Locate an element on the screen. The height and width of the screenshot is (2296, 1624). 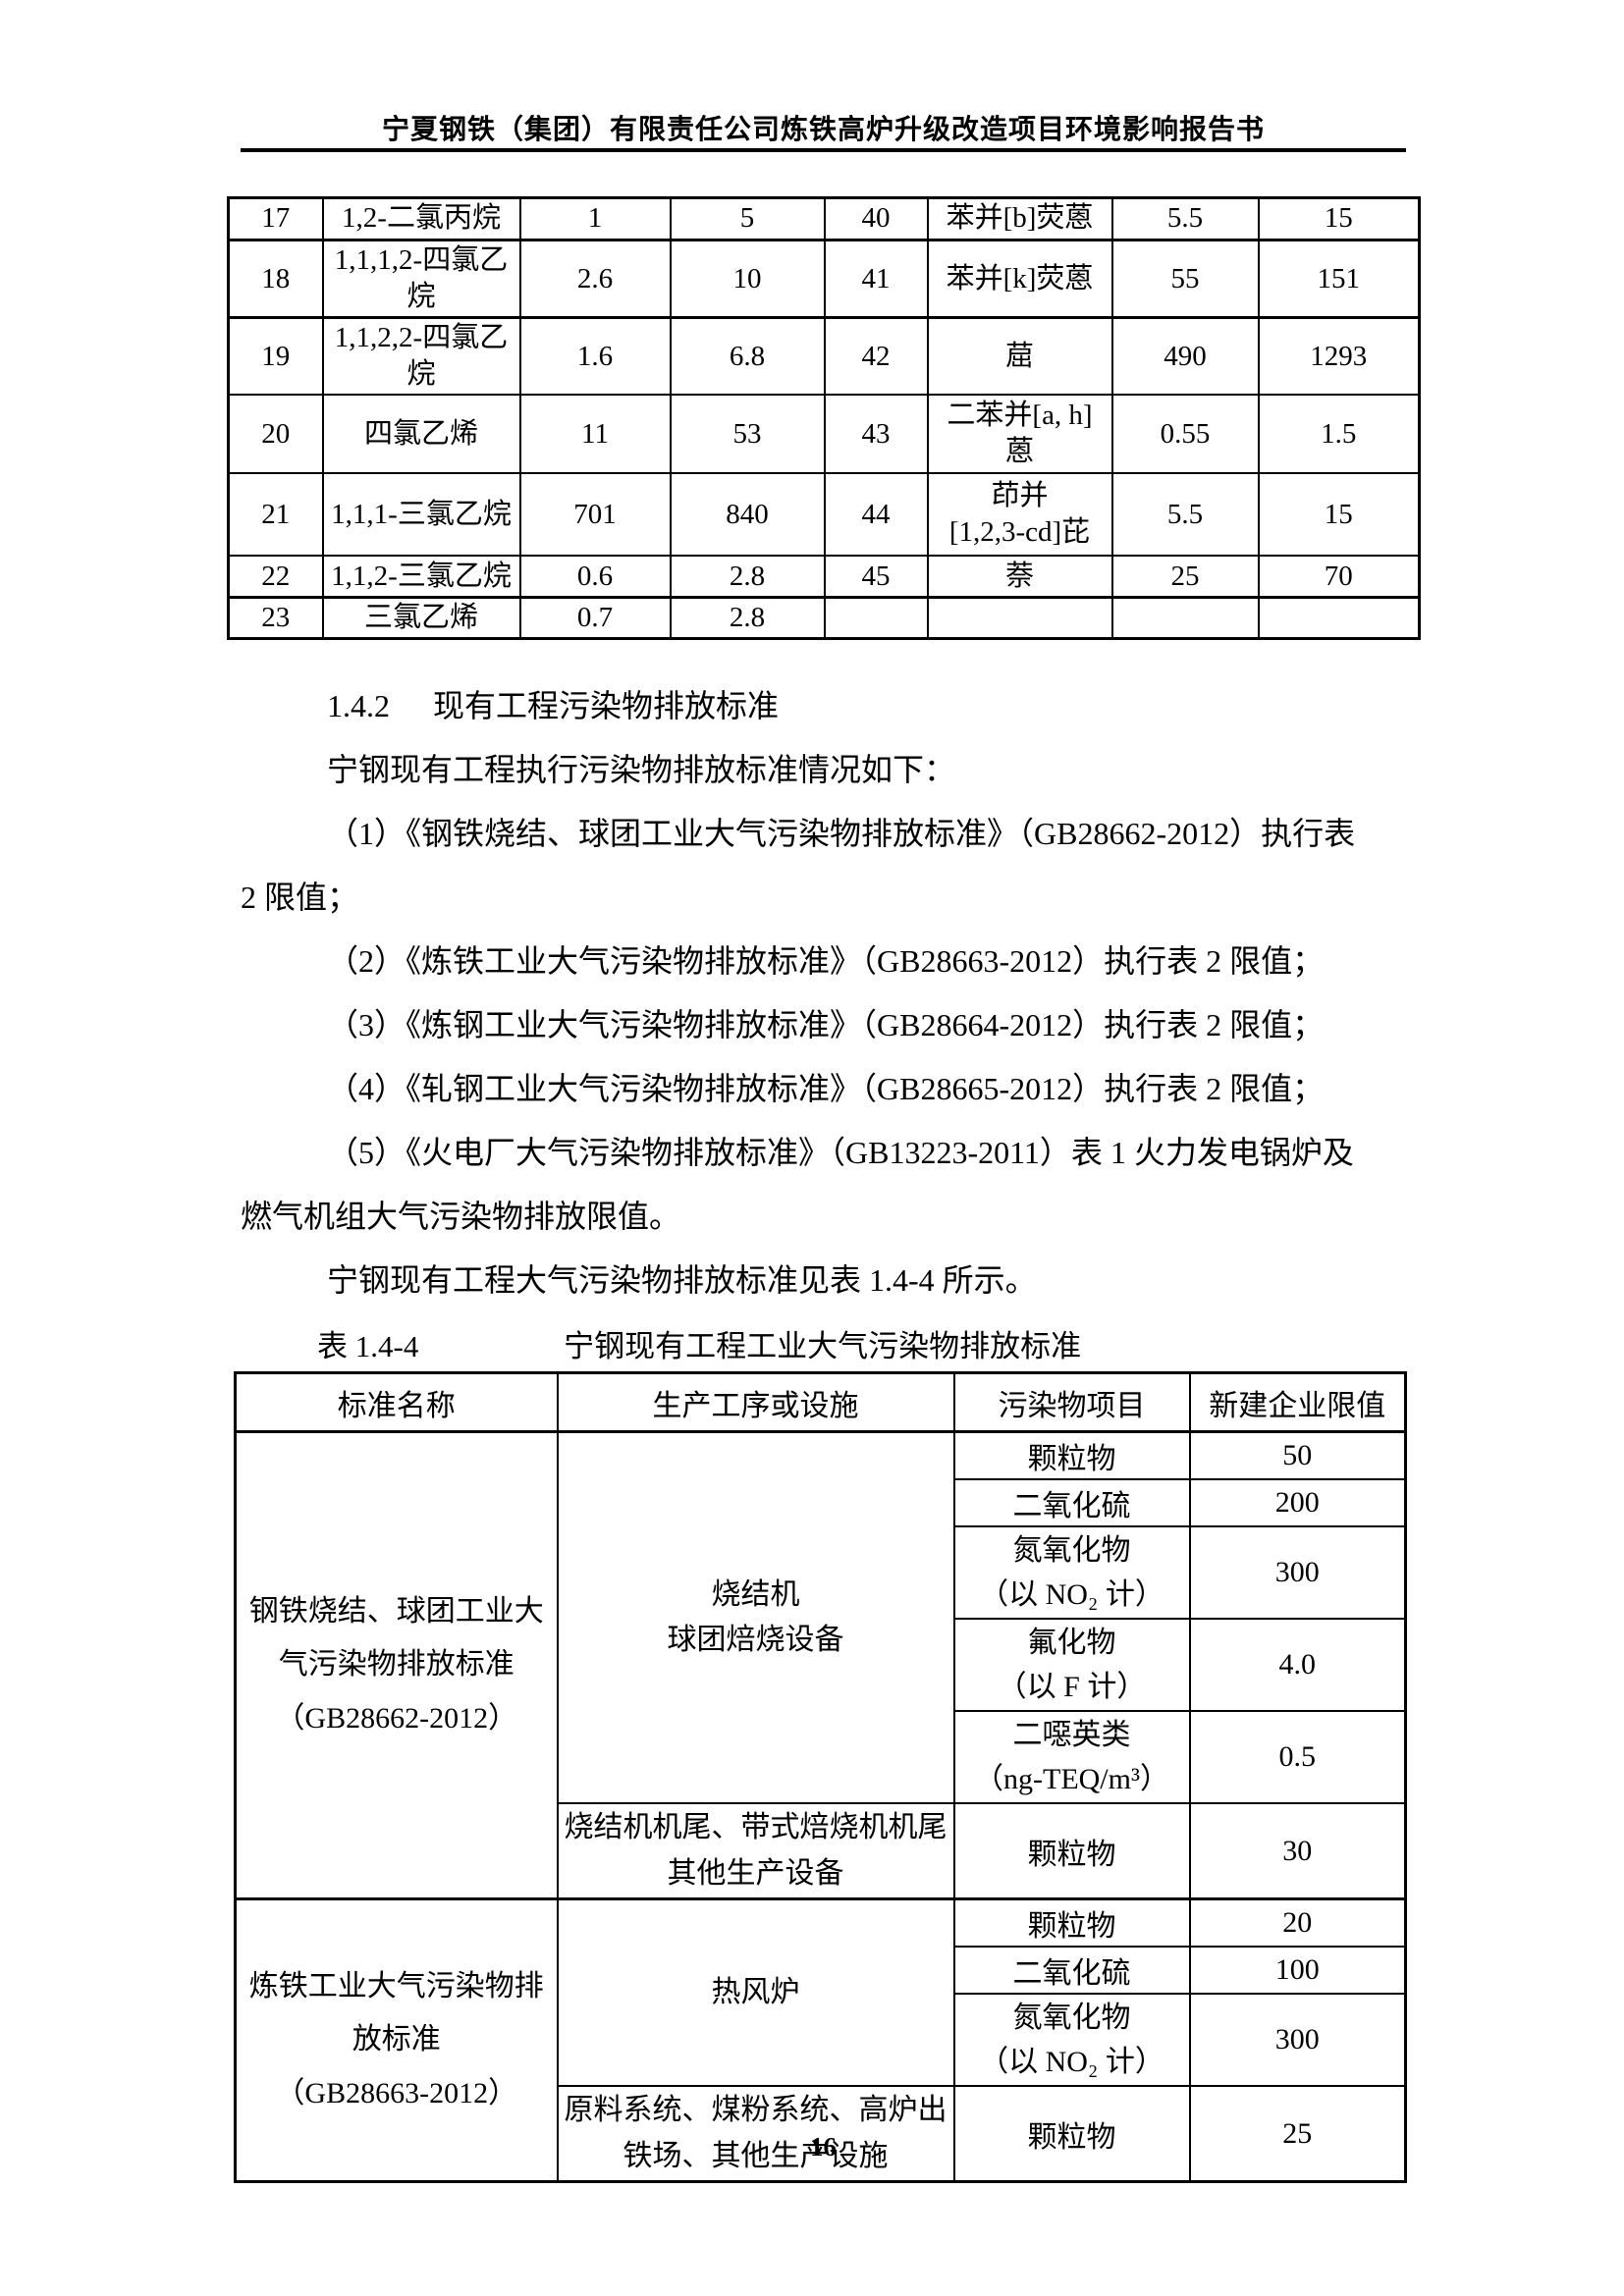
table-cell: 1.5 is located at coordinates (1339, 435).